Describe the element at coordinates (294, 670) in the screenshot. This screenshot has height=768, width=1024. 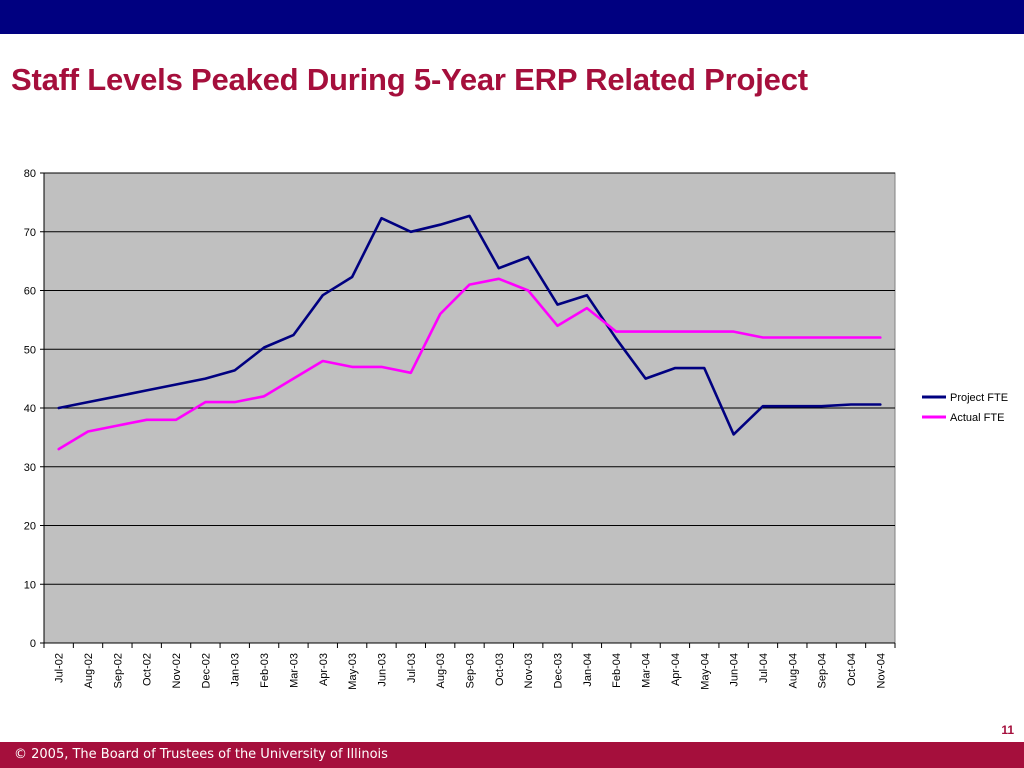
I see `x-tick-label: Mar-03` at that location.